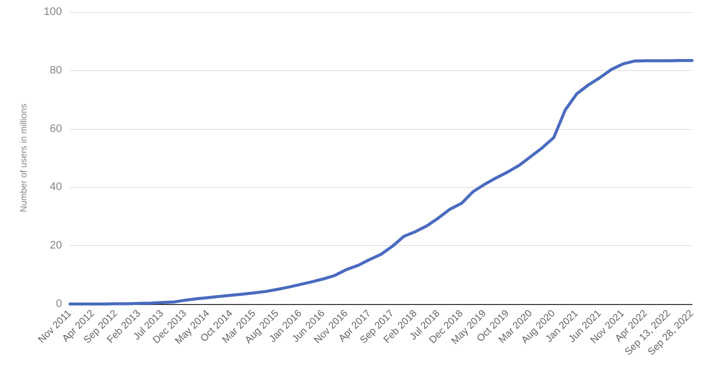  What do you see at coordinates (23, 157) in the screenshot?
I see `y-axis-title: Number of users in millions` at bounding box center [23, 157].